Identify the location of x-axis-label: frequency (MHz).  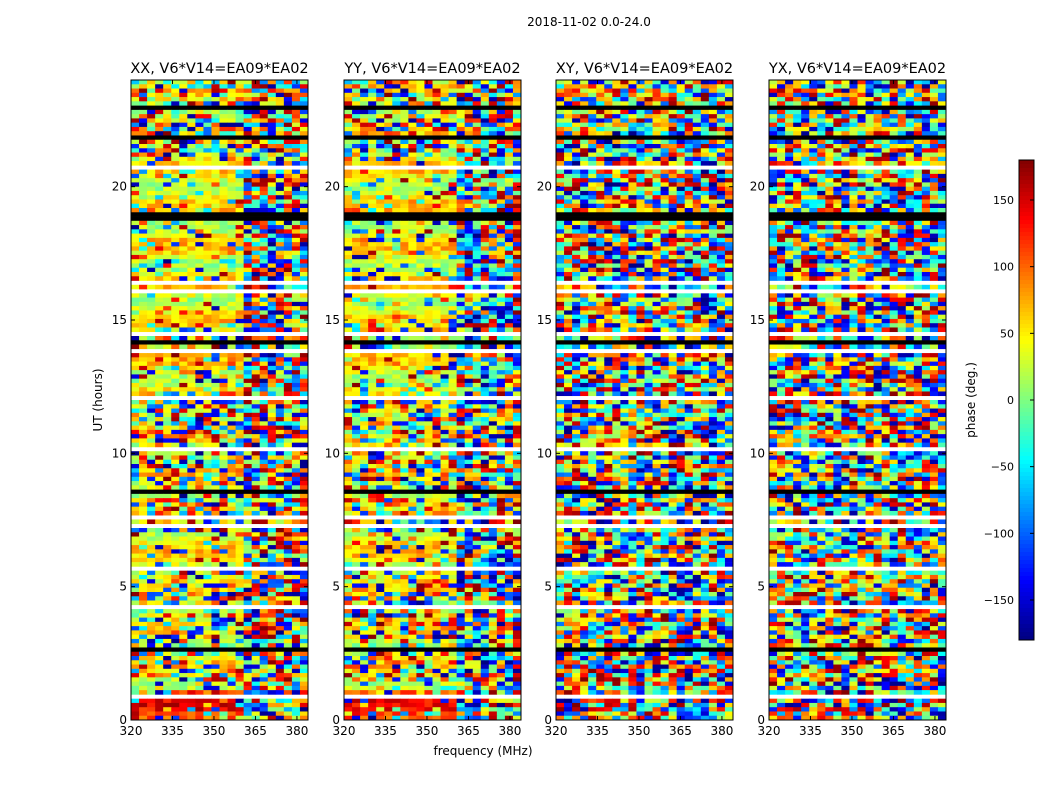
(482, 751).